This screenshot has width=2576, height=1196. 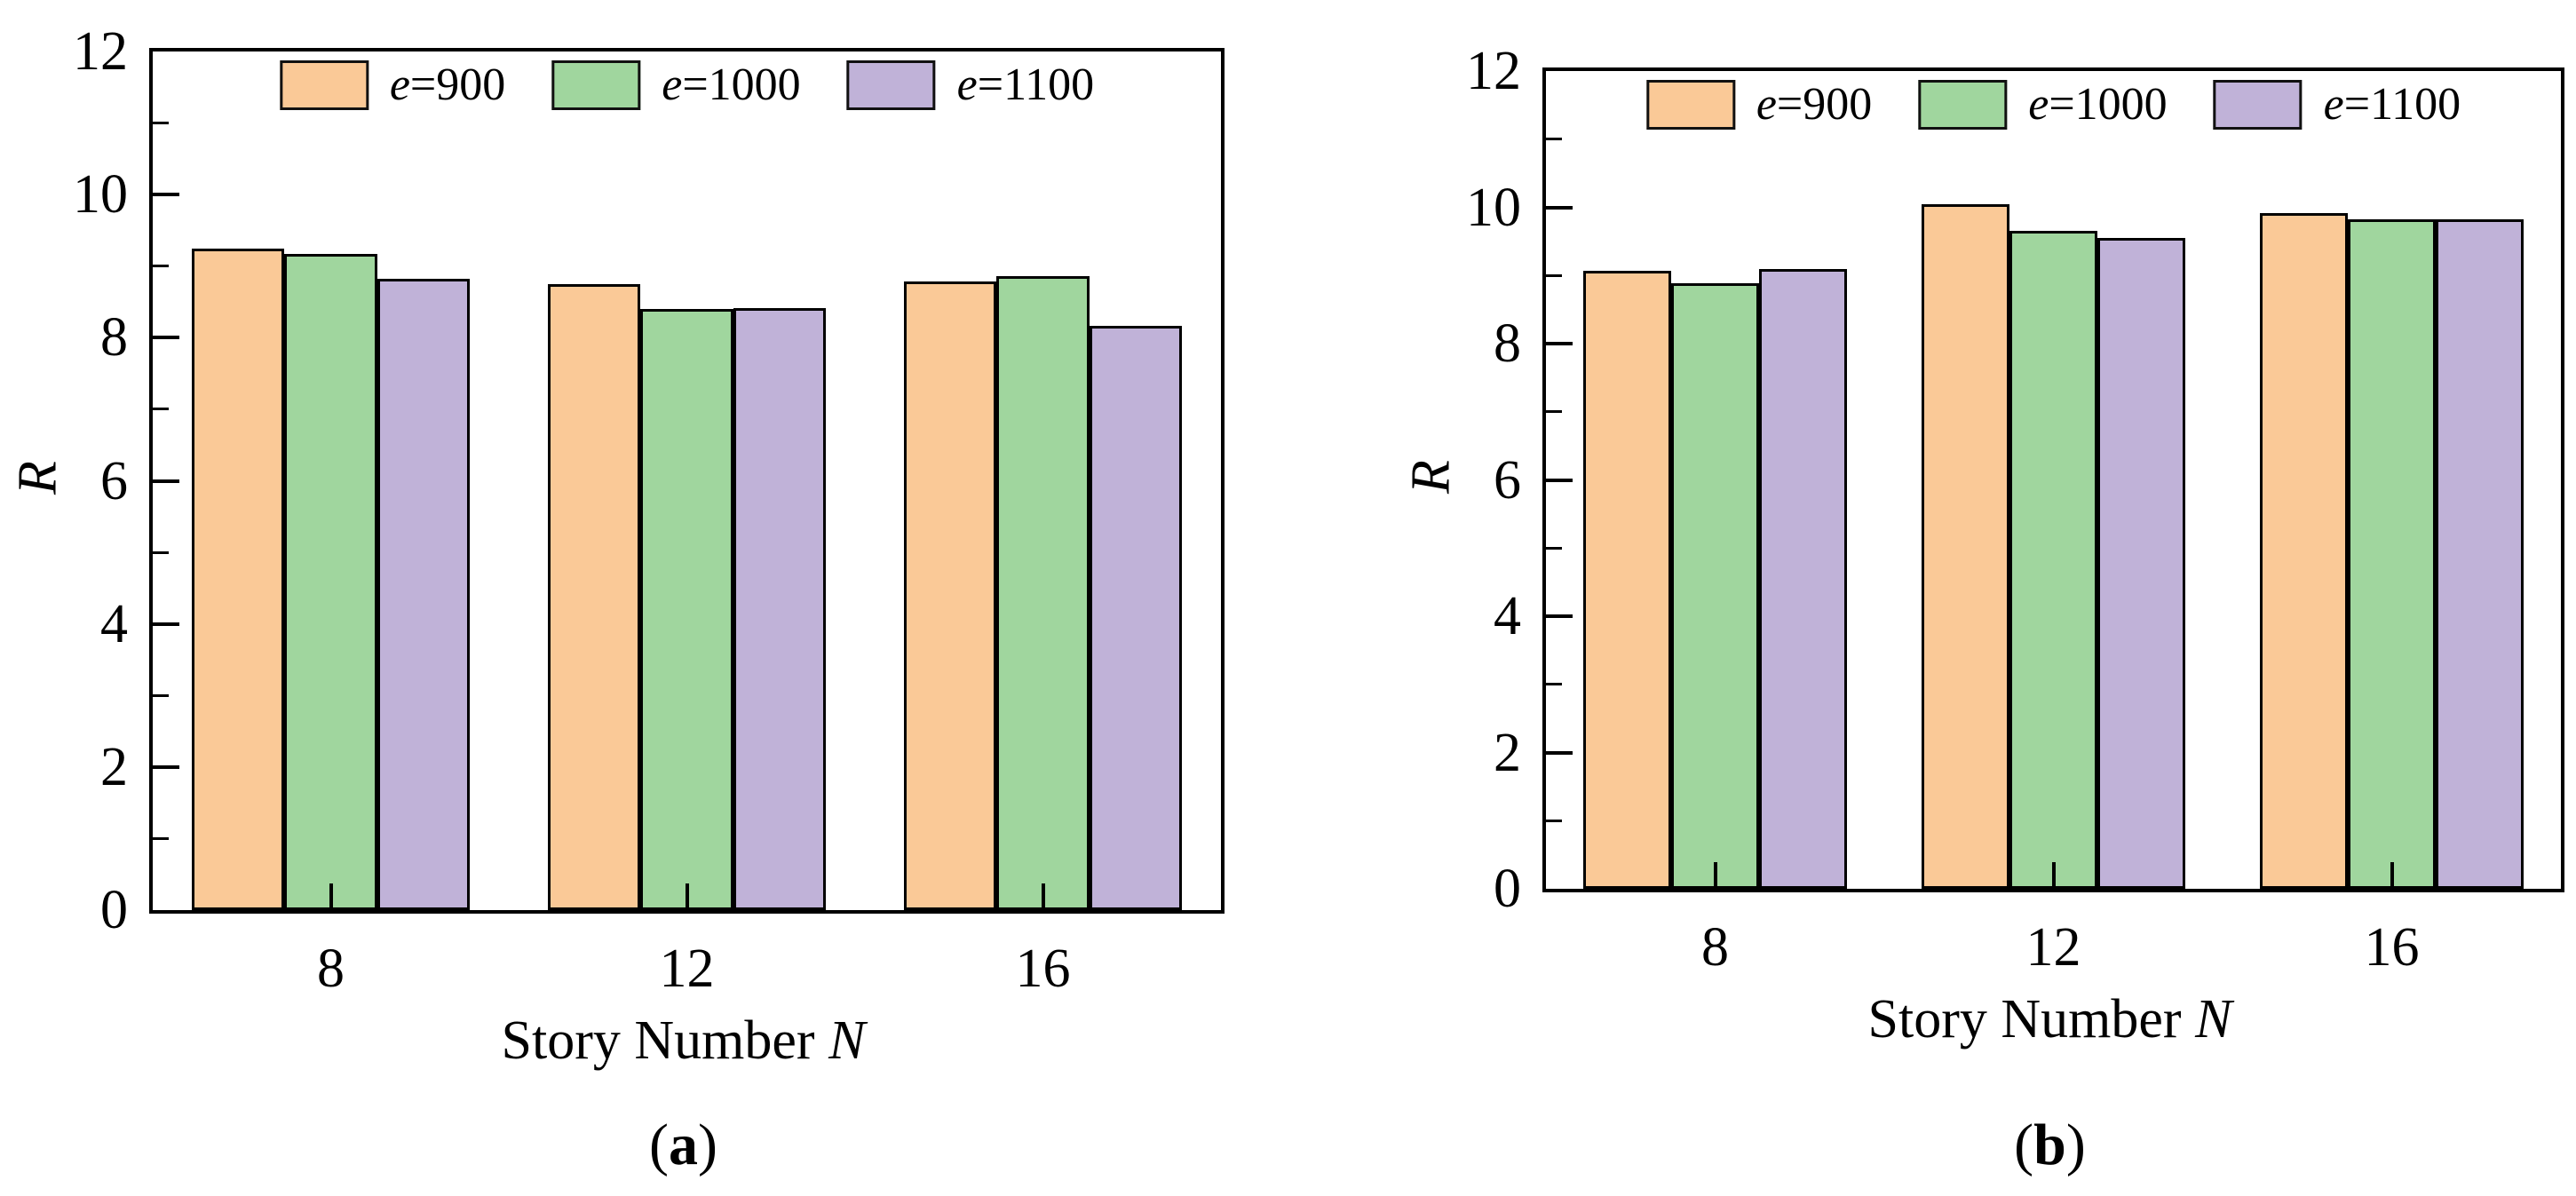 I want to click on x-axis-label-a: Story Number N, so click(x=684, y=1040).